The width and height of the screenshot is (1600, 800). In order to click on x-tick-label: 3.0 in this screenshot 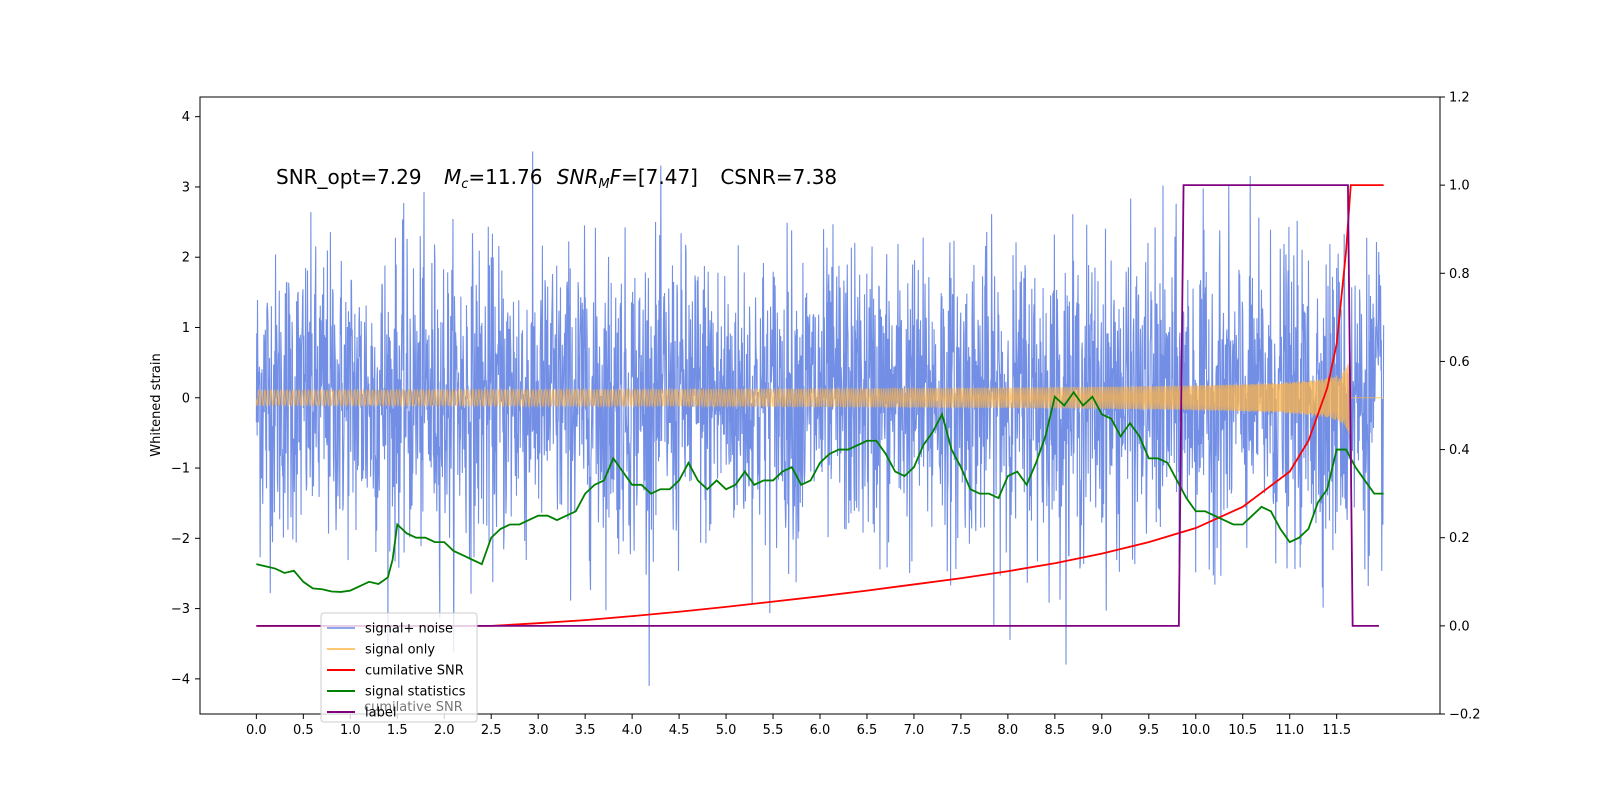, I will do `click(538, 730)`.